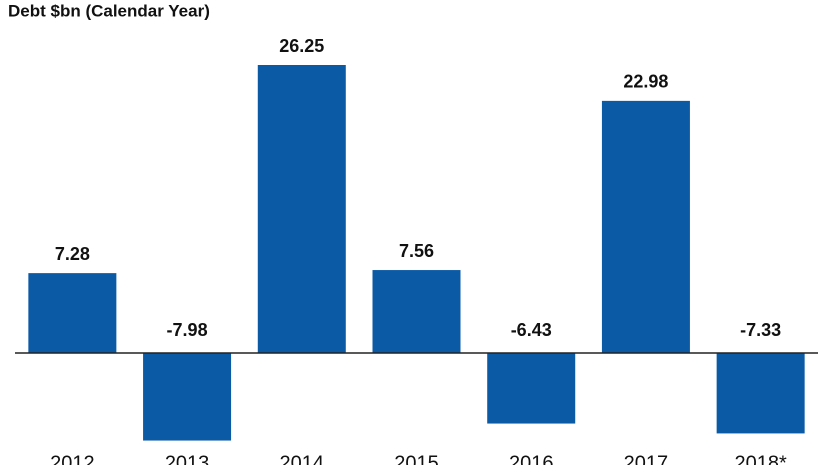 The width and height of the screenshot is (826, 465). Describe the element at coordinates (645, 82) in the screenshot. I see `value-label: 22.98` at that location.